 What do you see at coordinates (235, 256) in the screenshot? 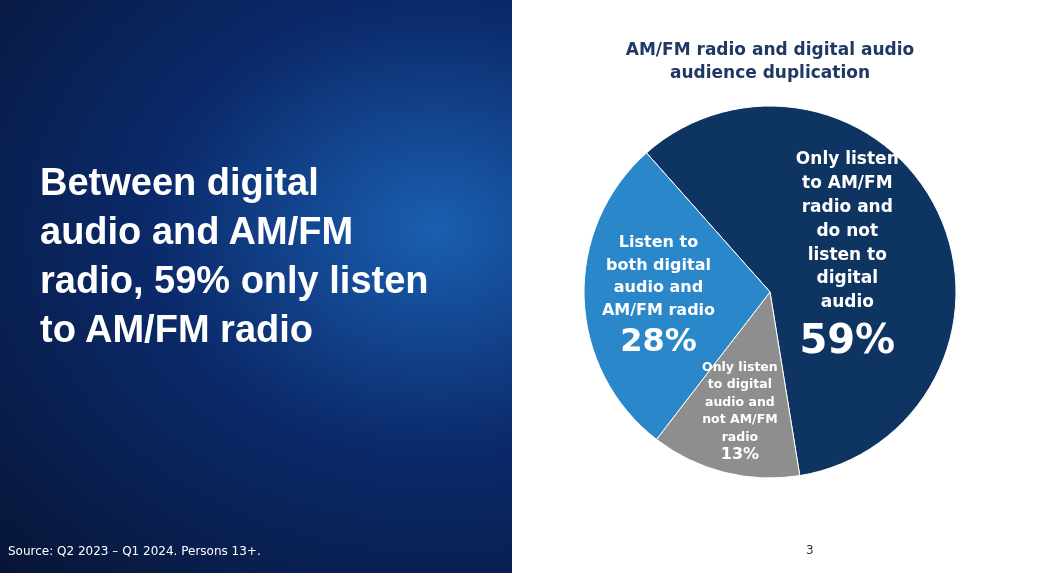
I see `text: Between digital audio and AM/FM radio, 59% only listen to AM/FM radio` at bounding box center [235, 256].